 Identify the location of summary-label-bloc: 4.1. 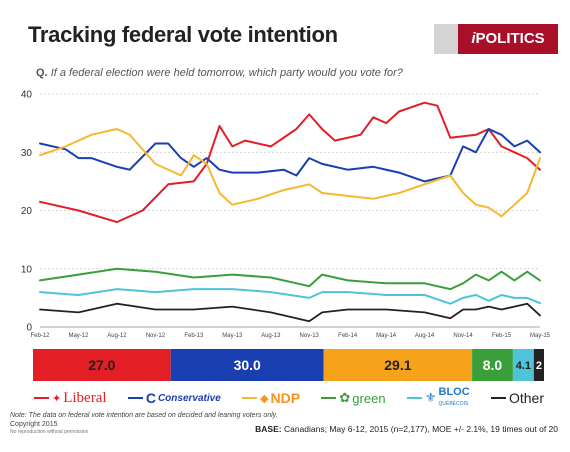
(523, 366).